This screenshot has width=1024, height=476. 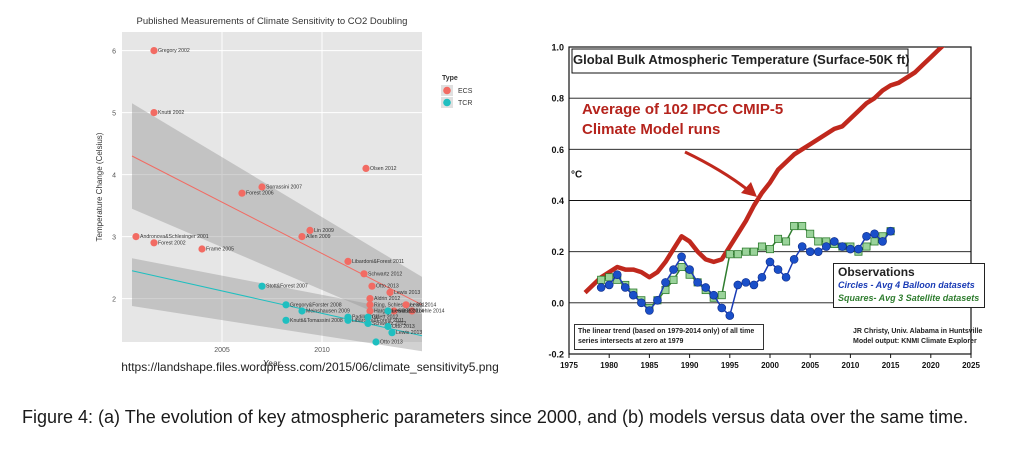 I want to click on point-label: Knutti&Tomassini 2008, so click(x=316, y=321).